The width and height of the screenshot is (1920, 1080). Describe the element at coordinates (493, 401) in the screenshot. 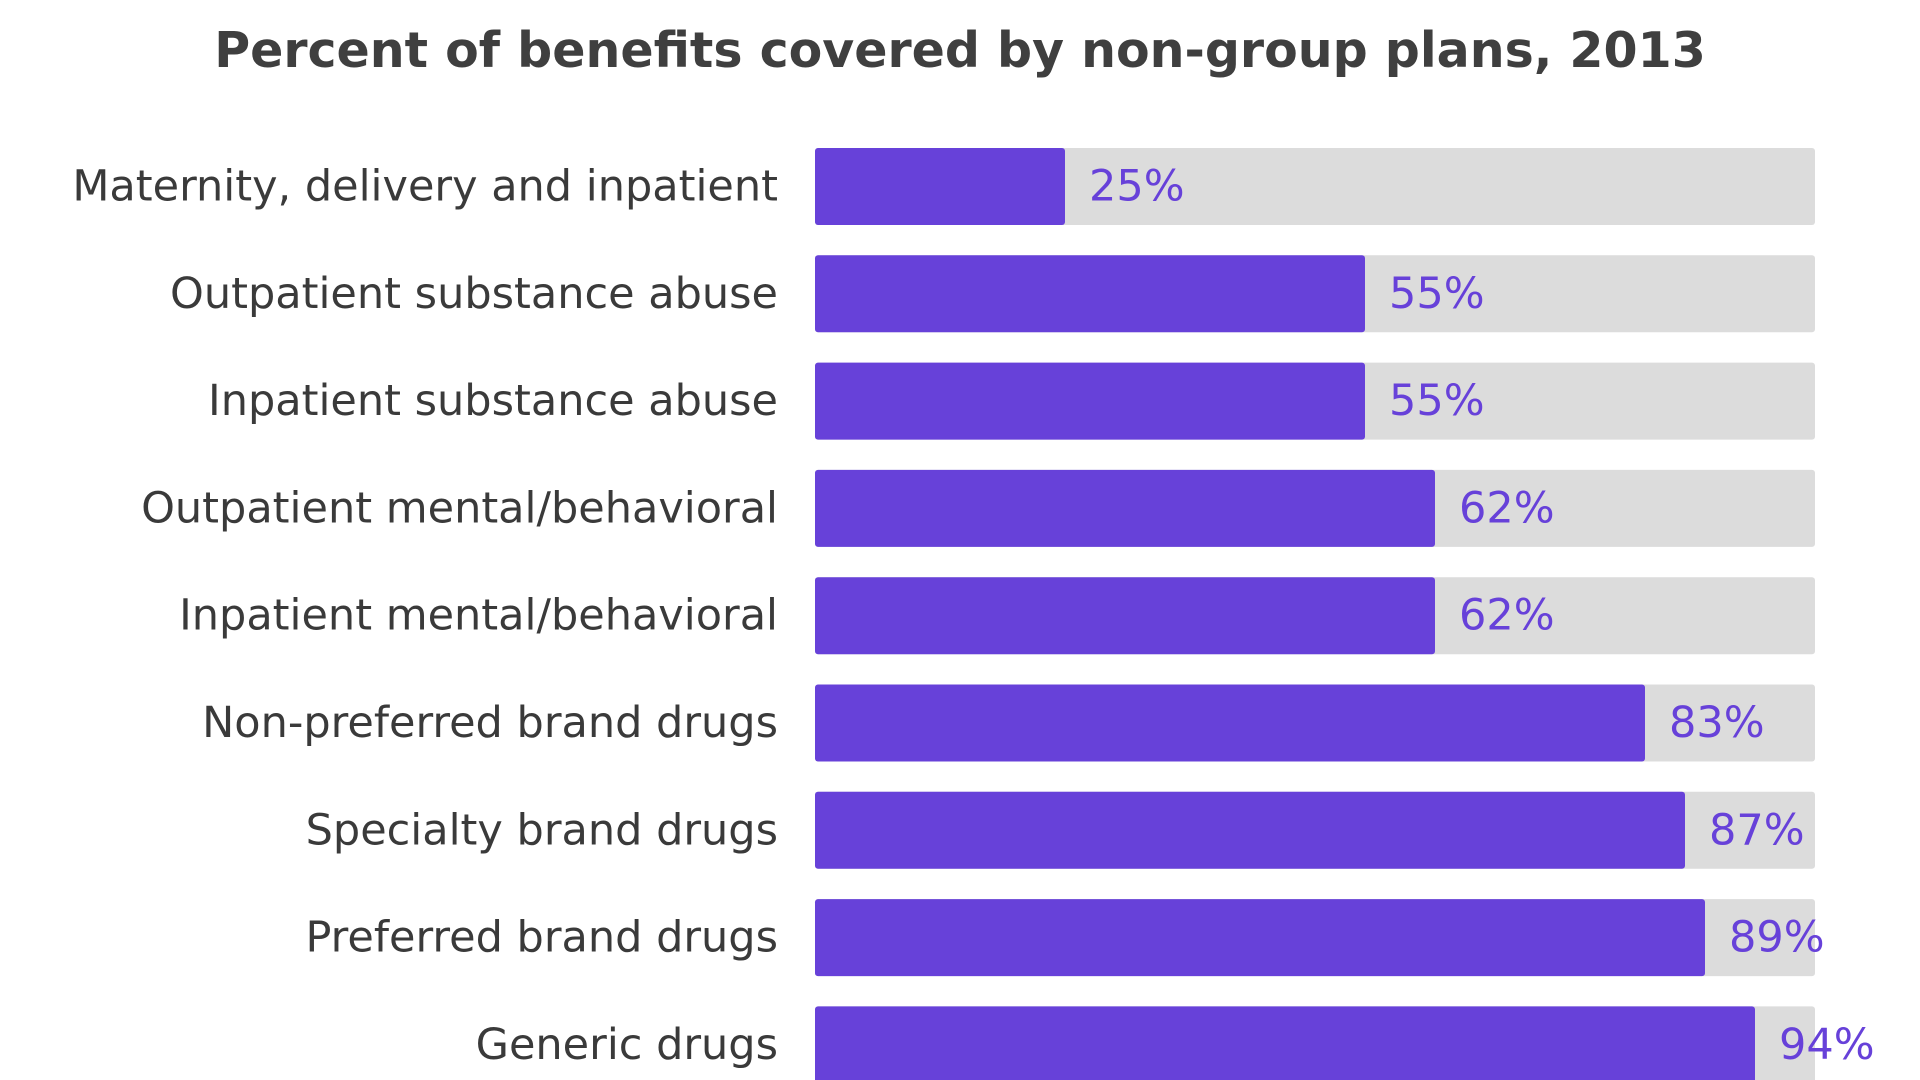

I see `category-label: Inpatient substance abuse` at that location.